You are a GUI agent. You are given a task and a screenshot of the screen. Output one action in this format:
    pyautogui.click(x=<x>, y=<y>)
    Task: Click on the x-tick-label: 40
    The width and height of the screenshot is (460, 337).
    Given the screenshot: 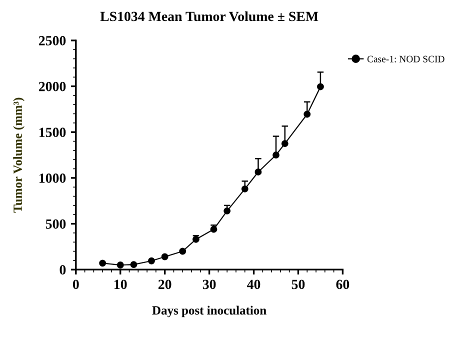 What is the action you would take?
    pyautogui.click(x=253, y=285)
    